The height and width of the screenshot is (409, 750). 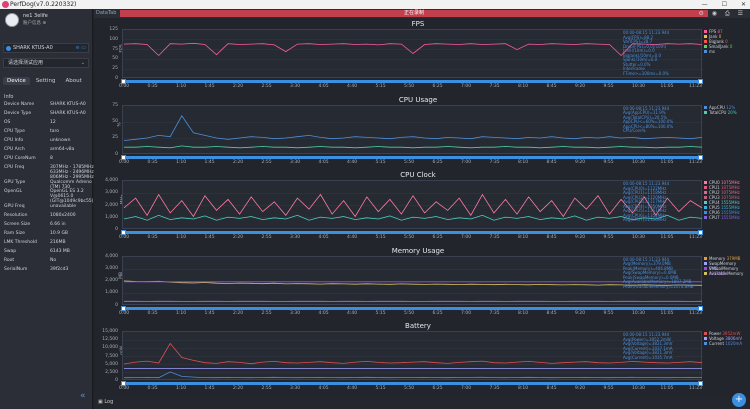 I want to click on y-tick-label: 10,000, so click(x=110, y=348).